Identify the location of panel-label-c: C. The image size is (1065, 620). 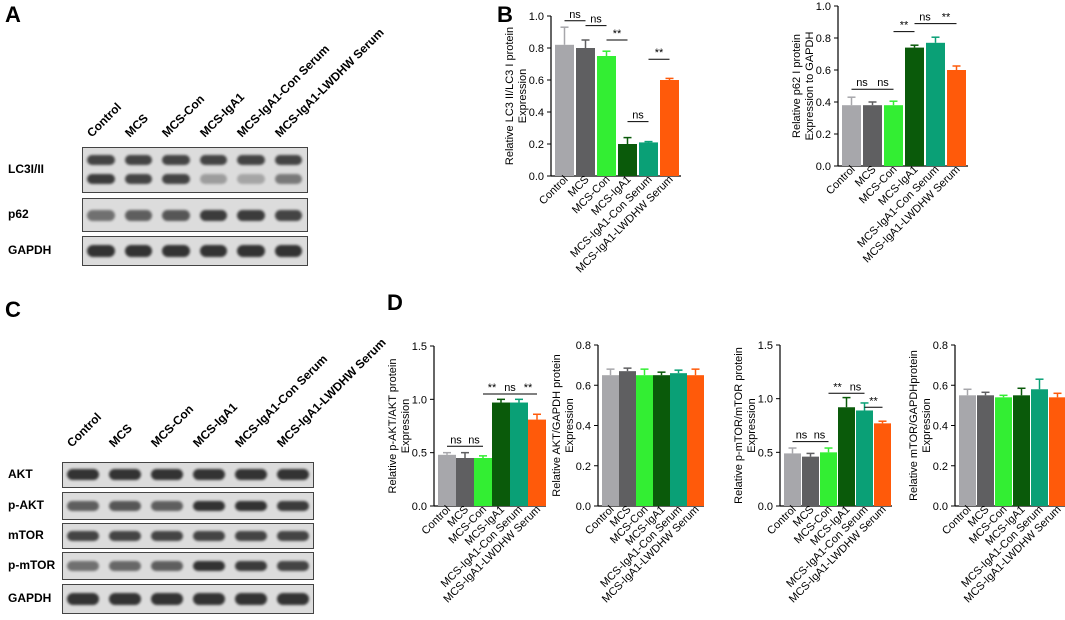
(13, 309).